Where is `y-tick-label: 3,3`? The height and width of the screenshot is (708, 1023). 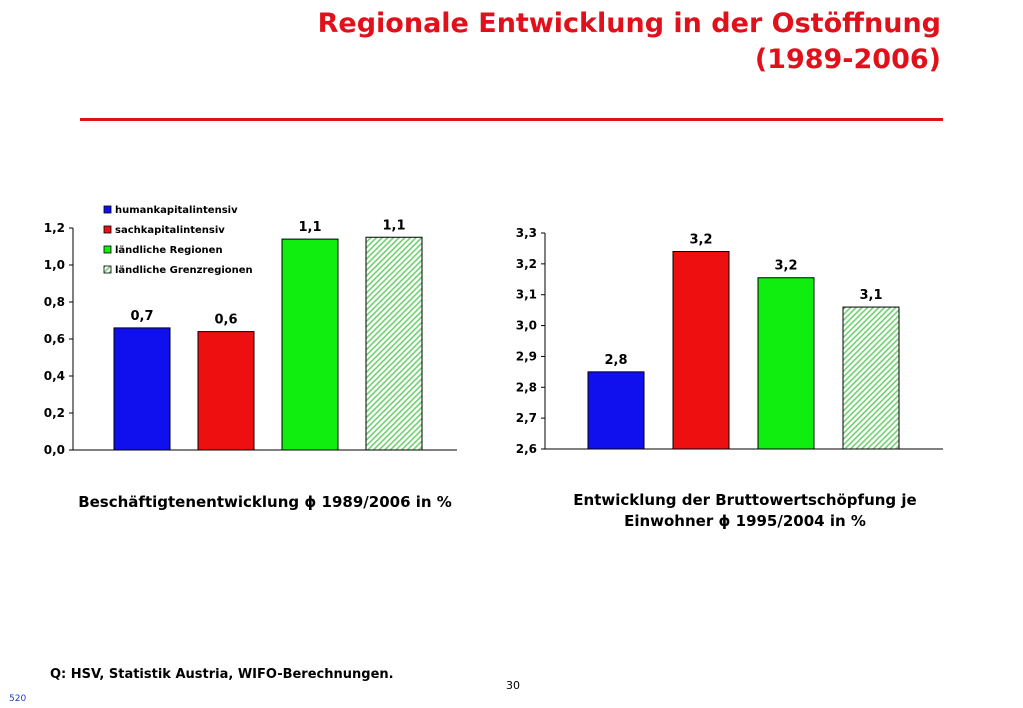
y-tick-label: 3,3 is located at coordinates (526, 233).